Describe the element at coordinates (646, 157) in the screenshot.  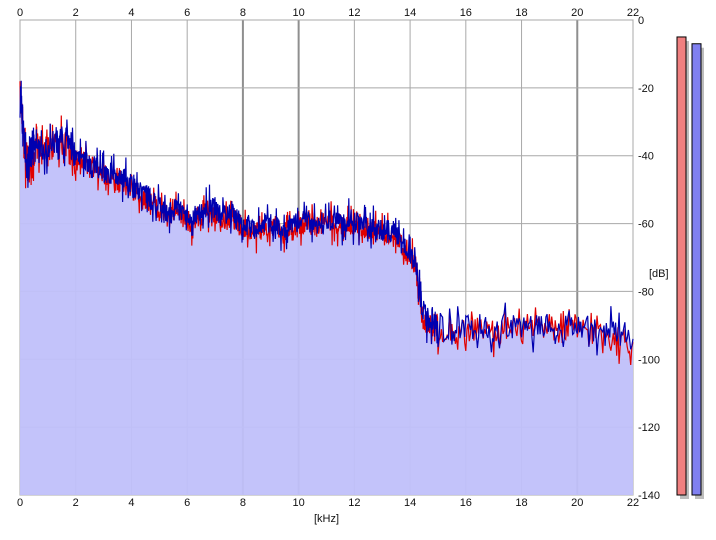
I see `y-tick-label: -40` at that location.